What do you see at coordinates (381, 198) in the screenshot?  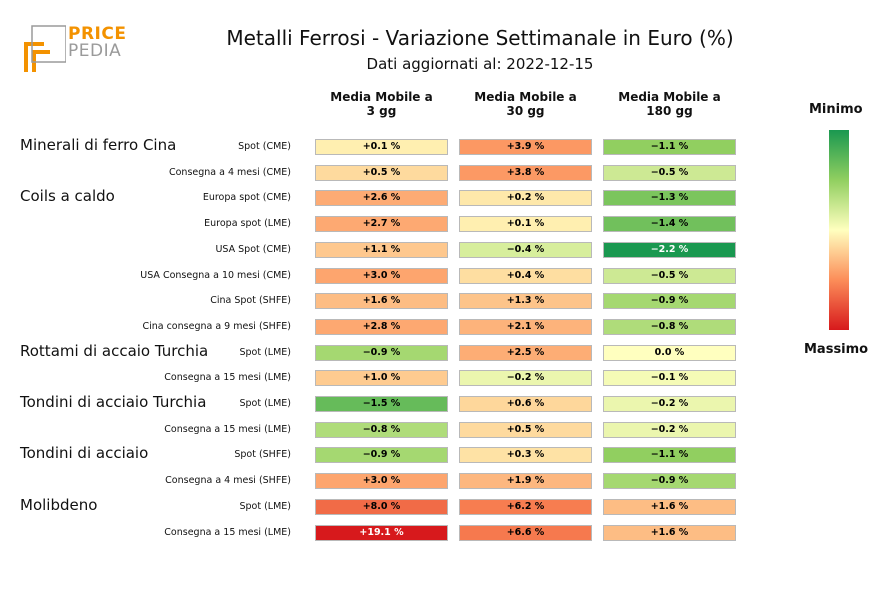 I see `heatmap-cell: +2.6 %` at bounding box center [381, 198].